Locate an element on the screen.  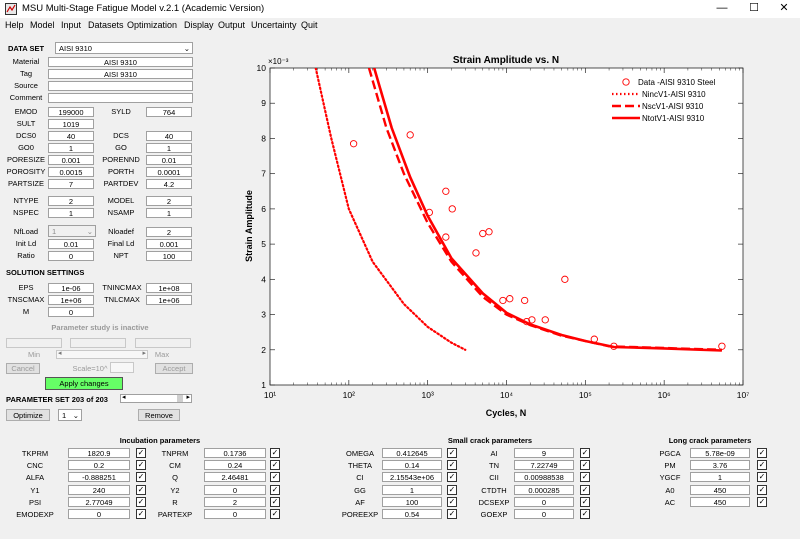
parameter-set-slider: ◂ ▸ is located at coordinates (156, 398).